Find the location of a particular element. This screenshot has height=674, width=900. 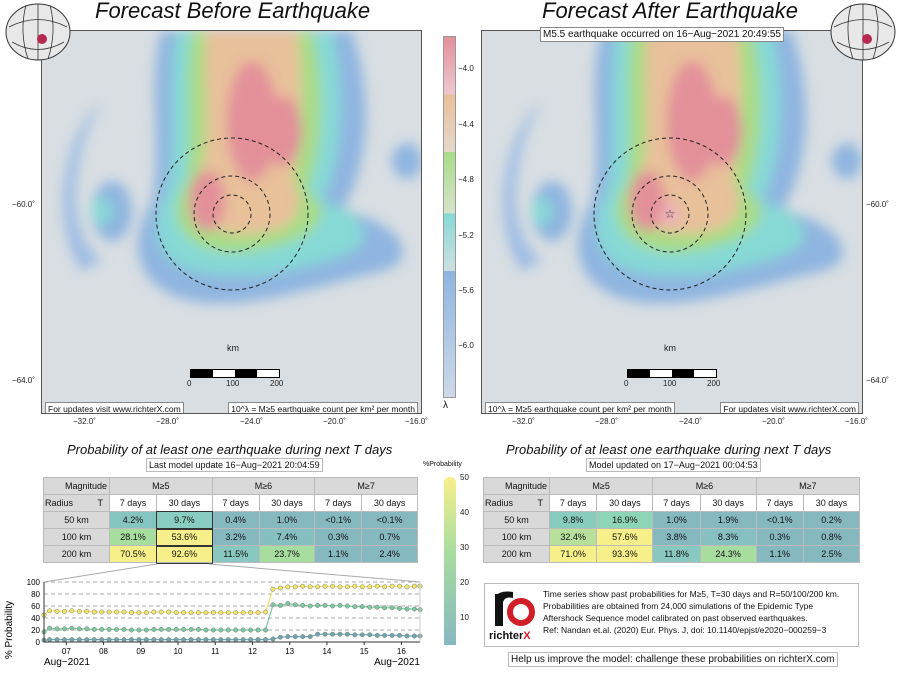

callout-line is located at coordinates (314, 573).